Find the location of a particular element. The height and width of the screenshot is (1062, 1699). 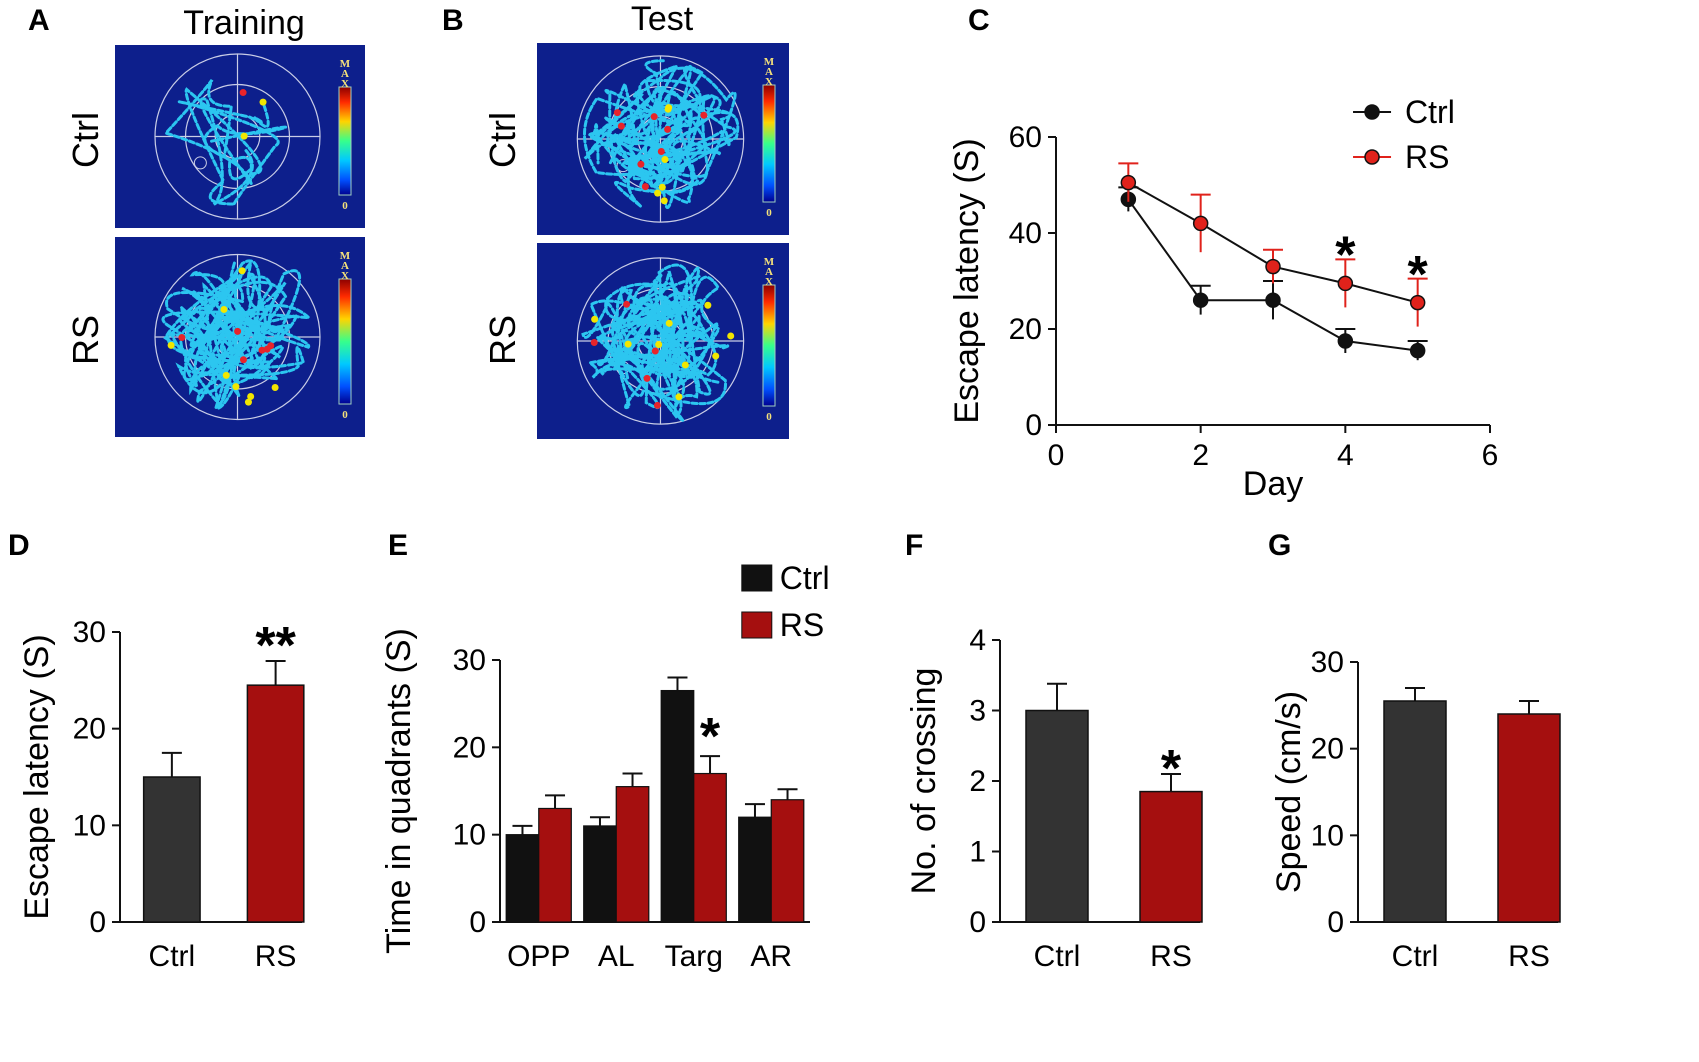

x-tick-label: AR is located at coordinates (771, 956).